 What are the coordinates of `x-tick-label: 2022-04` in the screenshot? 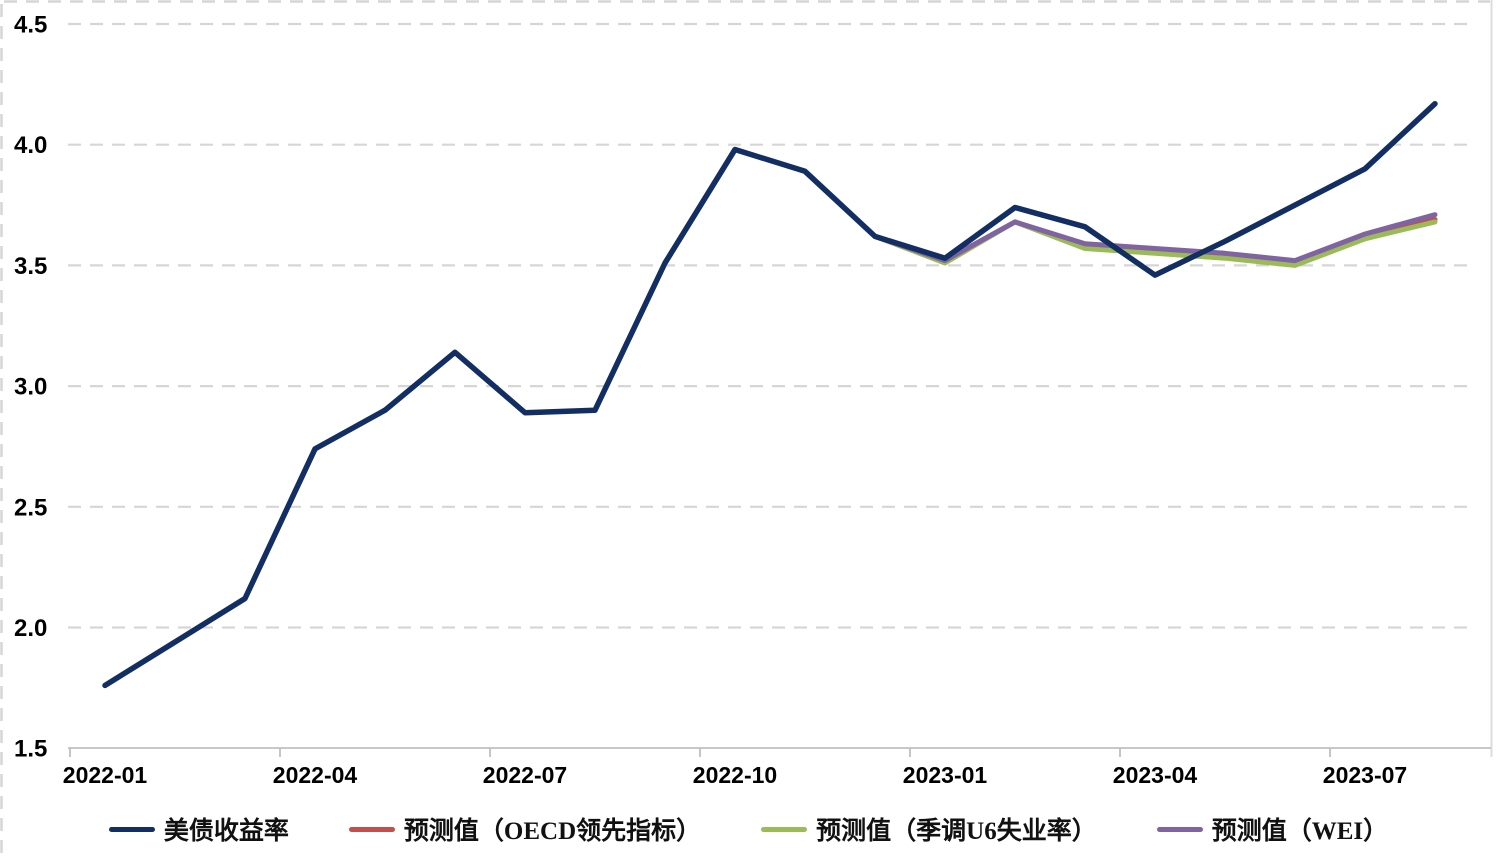 It's located at (315, 775).